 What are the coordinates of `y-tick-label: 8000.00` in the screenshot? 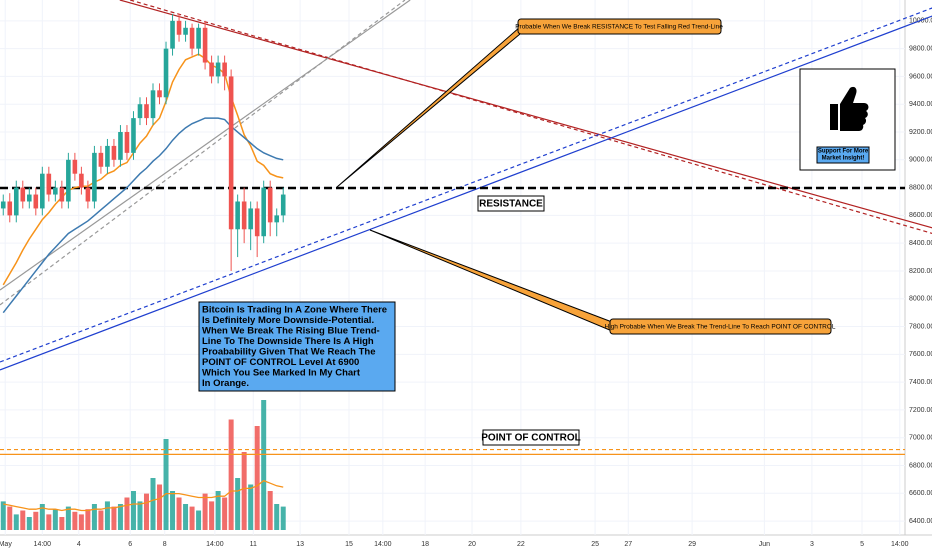 It's located at (920, 299).